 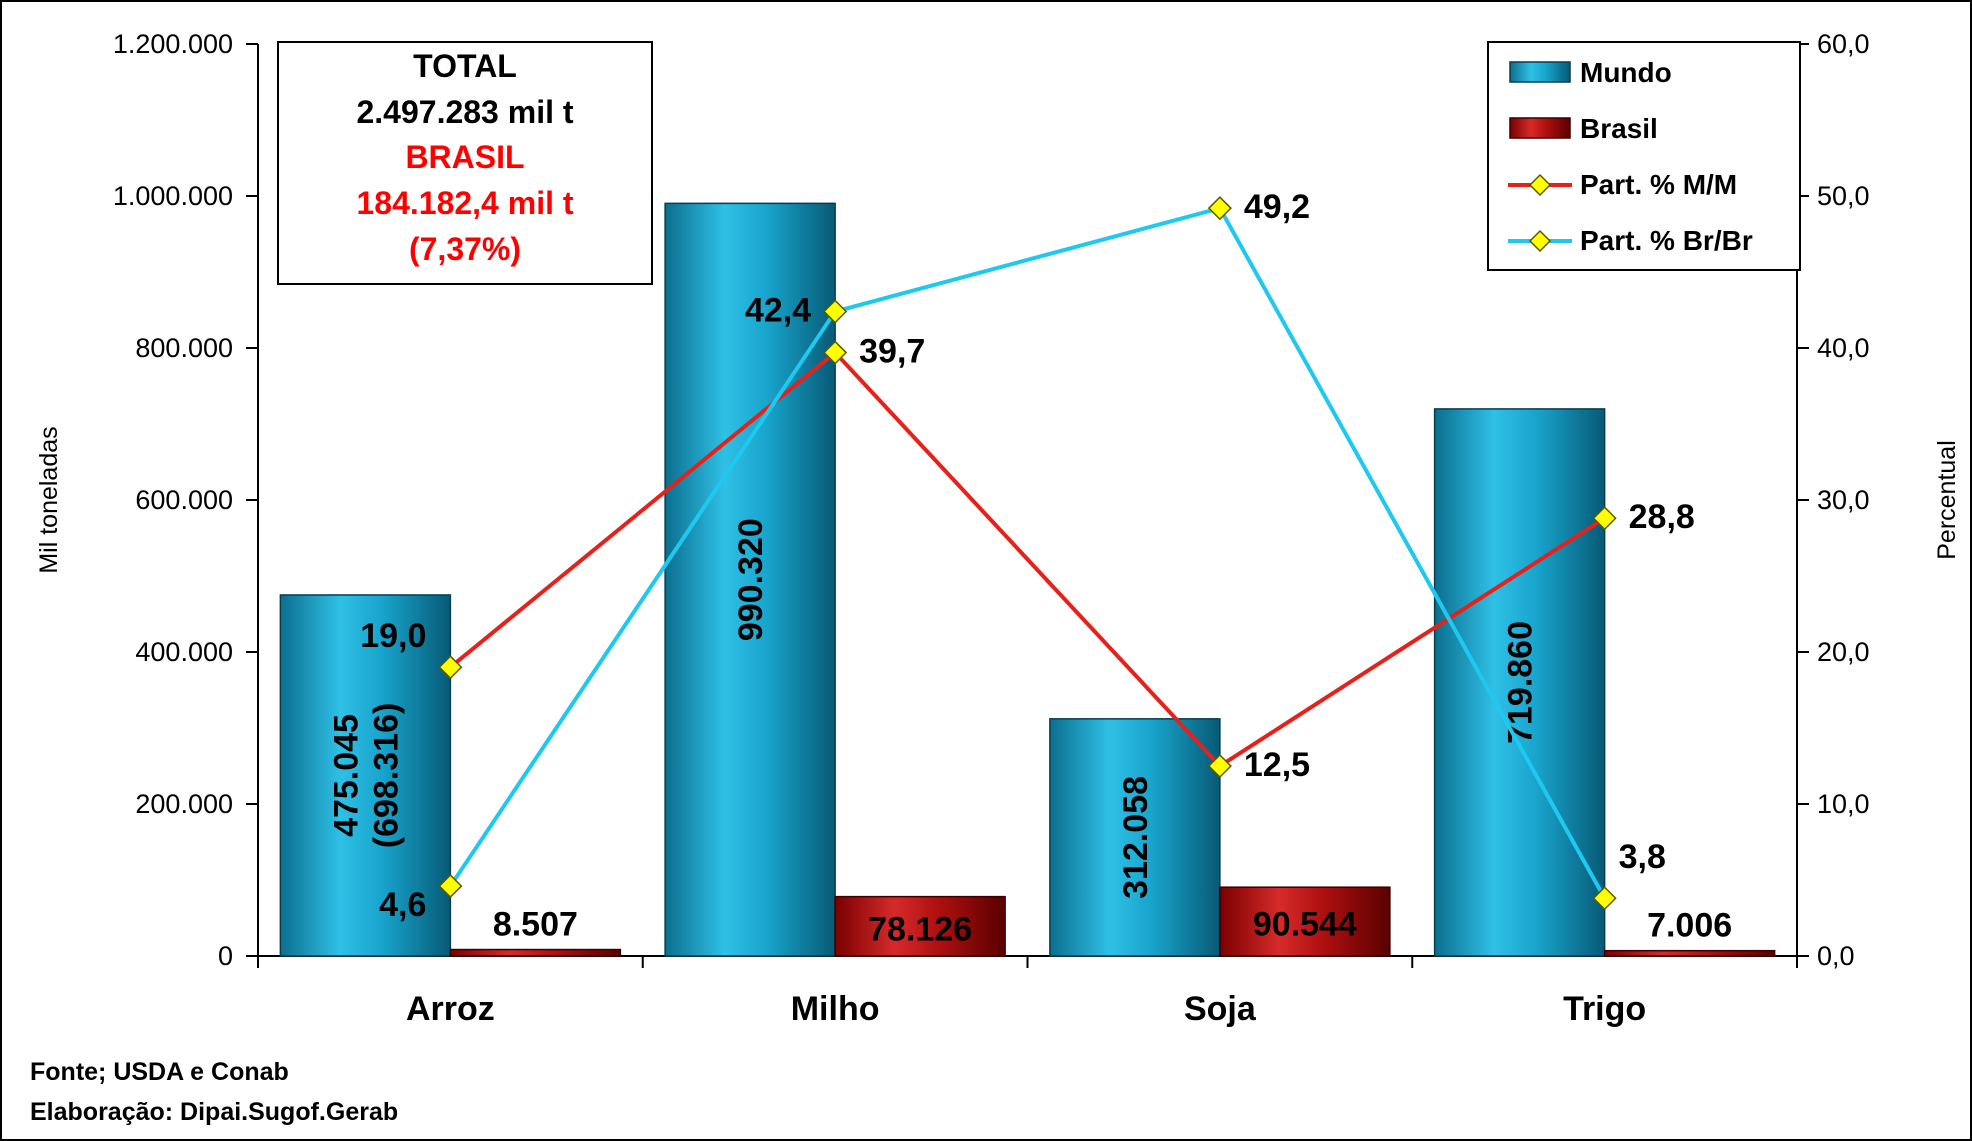 What do you see at coordinates (225, 956) in the screenshot?
I see `y-left-tick-label: 0` at bounding box center [225, 956].